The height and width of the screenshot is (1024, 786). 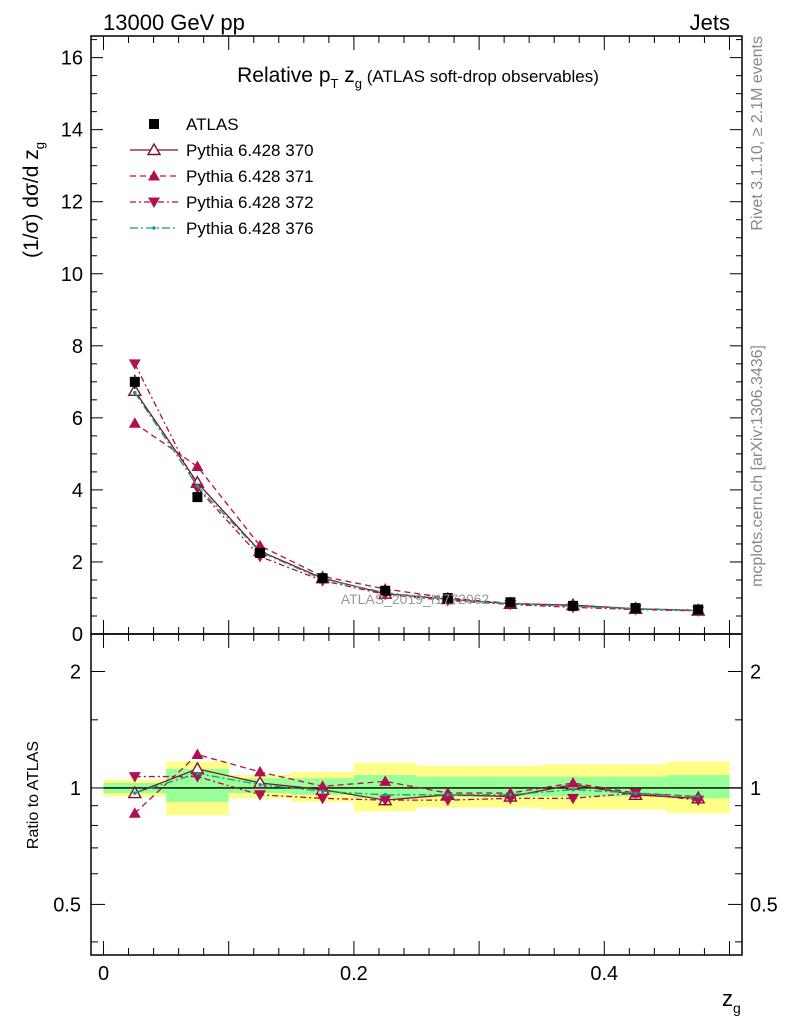 I want to click on y-tick-label: 12, so click(x=72, y=203).